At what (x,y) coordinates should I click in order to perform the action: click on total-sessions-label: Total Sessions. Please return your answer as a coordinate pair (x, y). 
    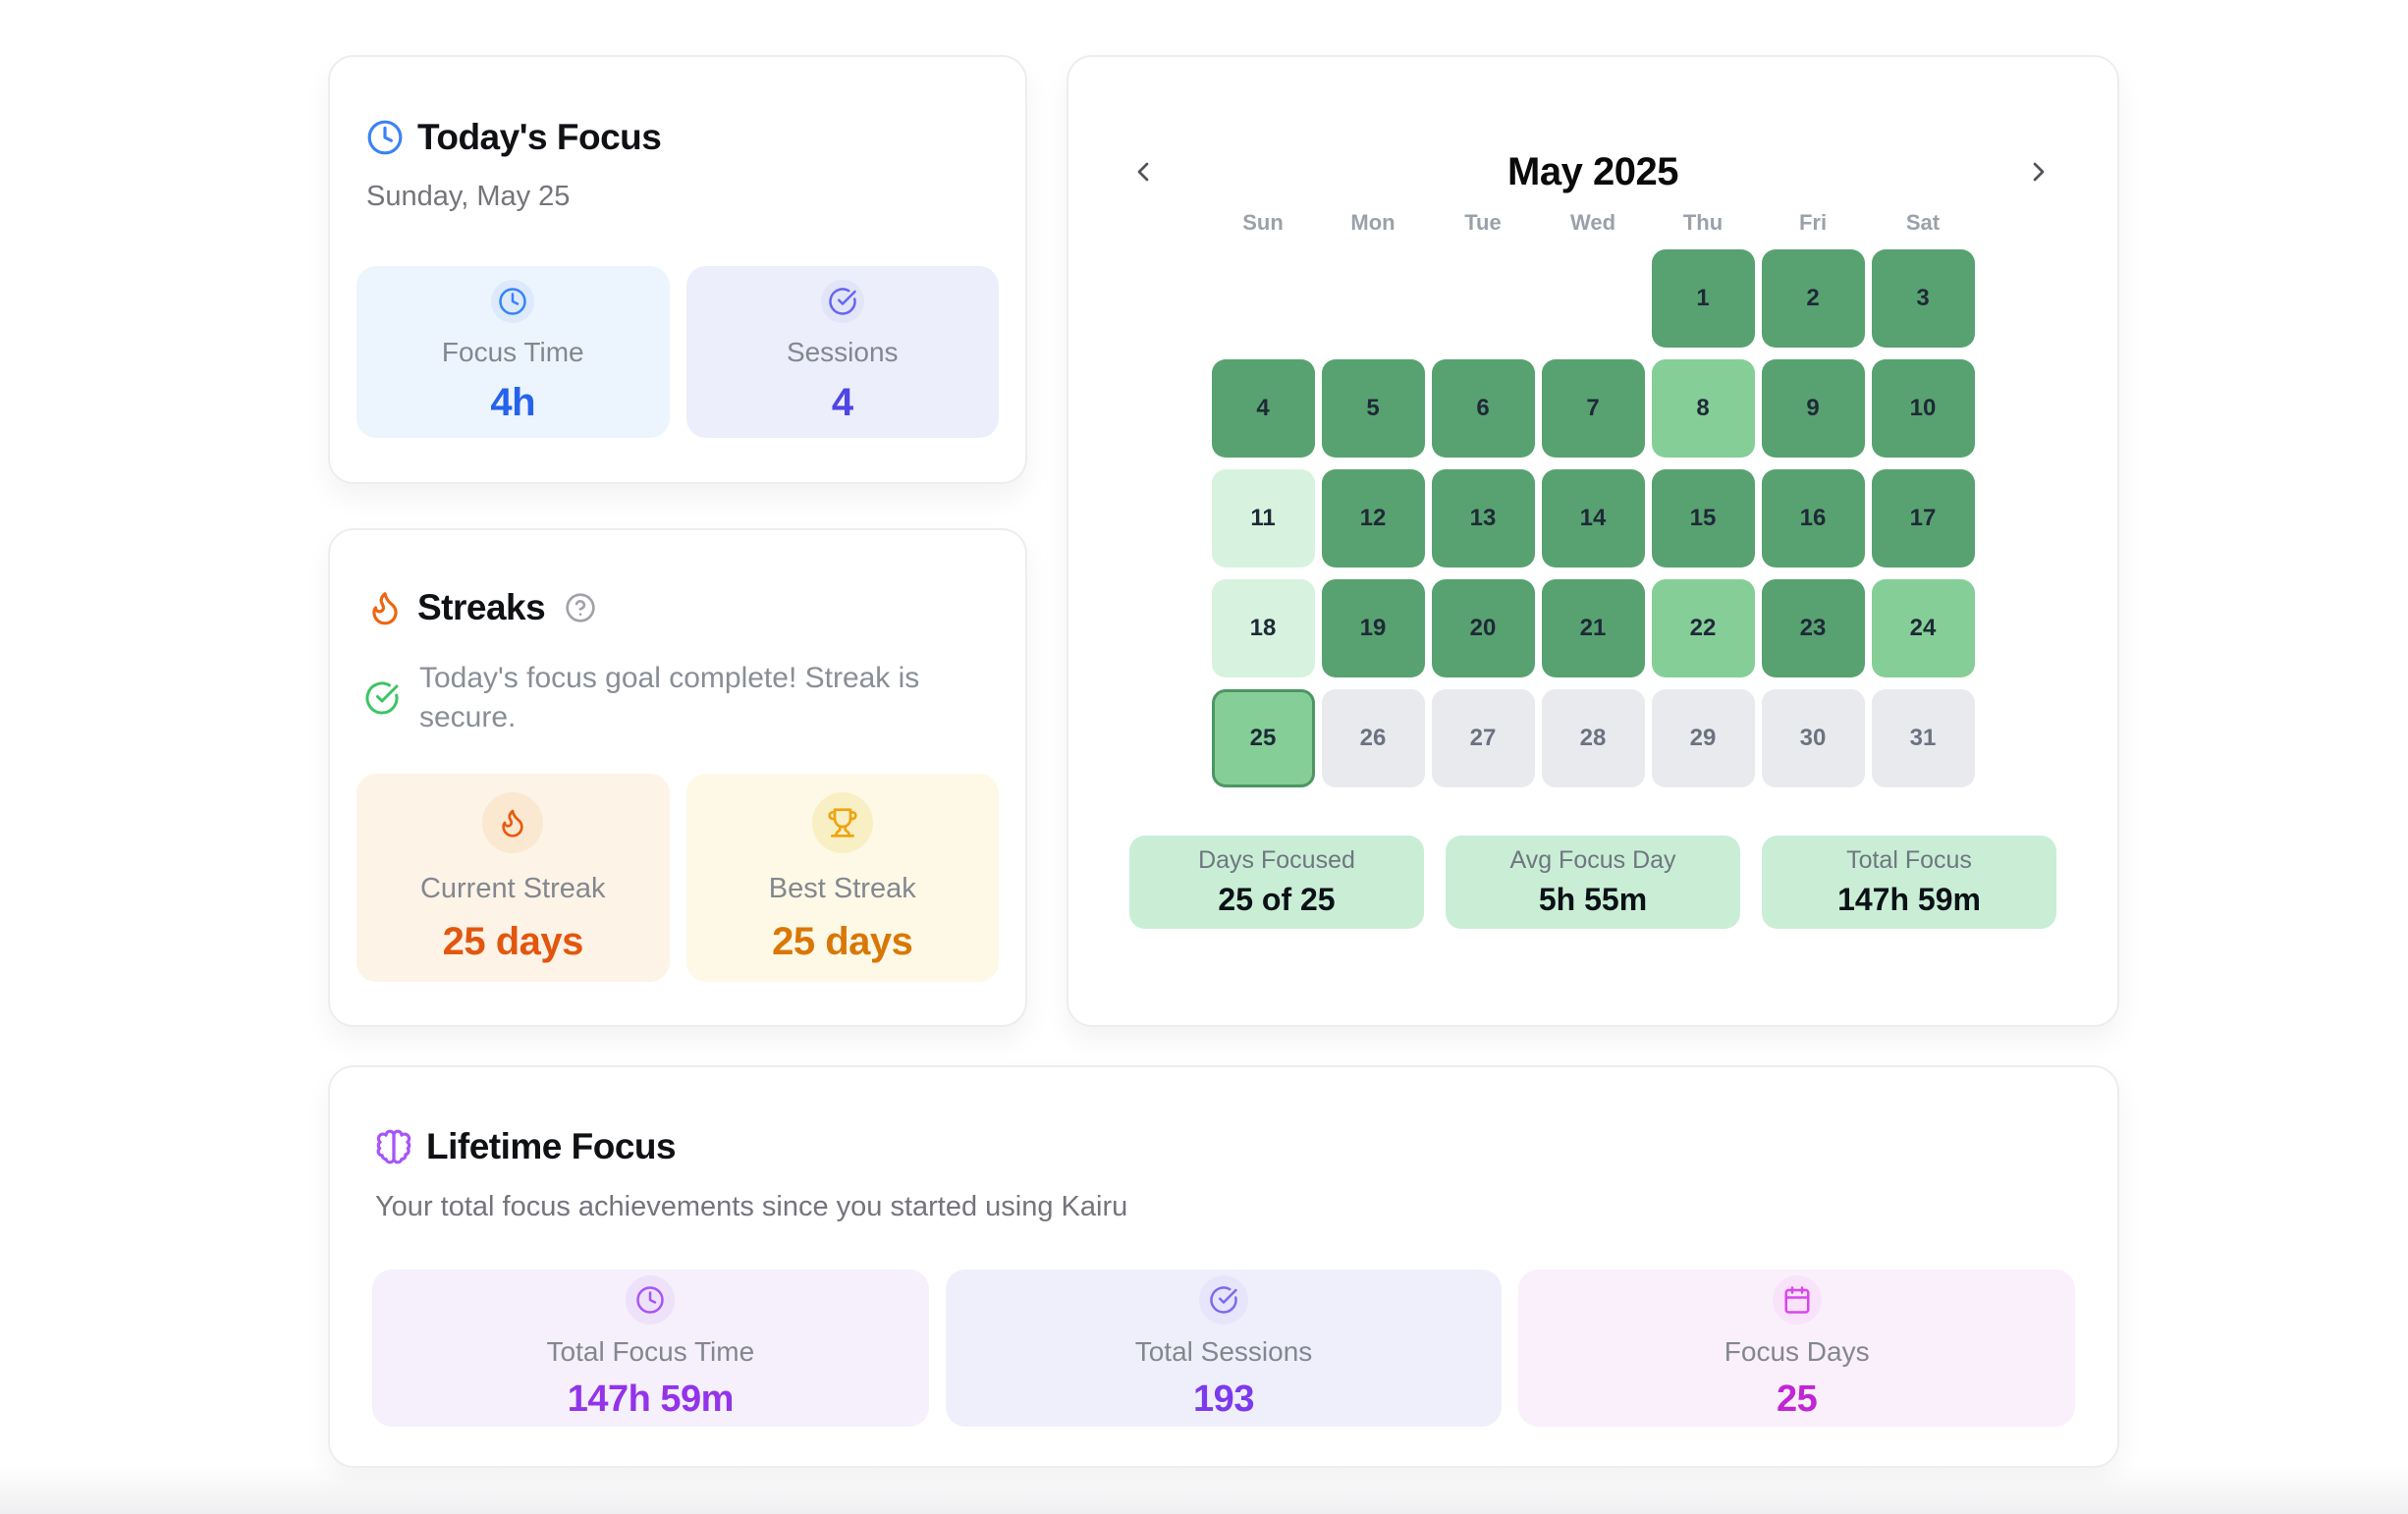
    Looking at the image, I should click on (1223, 1351).